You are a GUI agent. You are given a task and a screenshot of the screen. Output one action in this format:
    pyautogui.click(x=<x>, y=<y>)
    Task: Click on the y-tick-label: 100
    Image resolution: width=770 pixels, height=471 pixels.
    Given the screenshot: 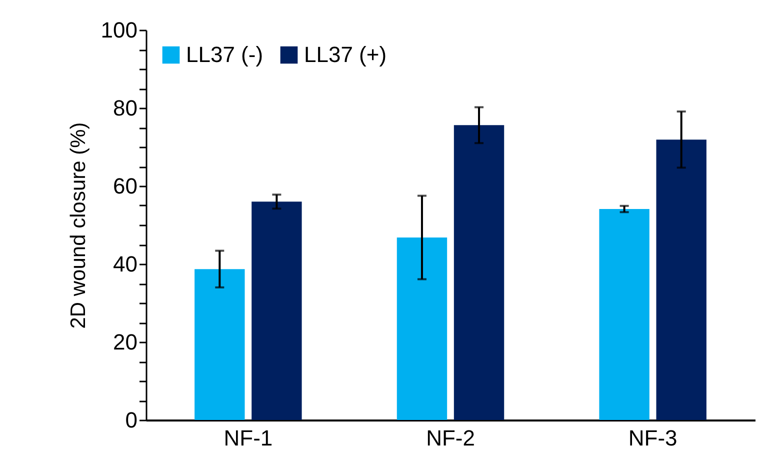 What is the action you would take?
    pyautogui.click(x=119, y=30)
    